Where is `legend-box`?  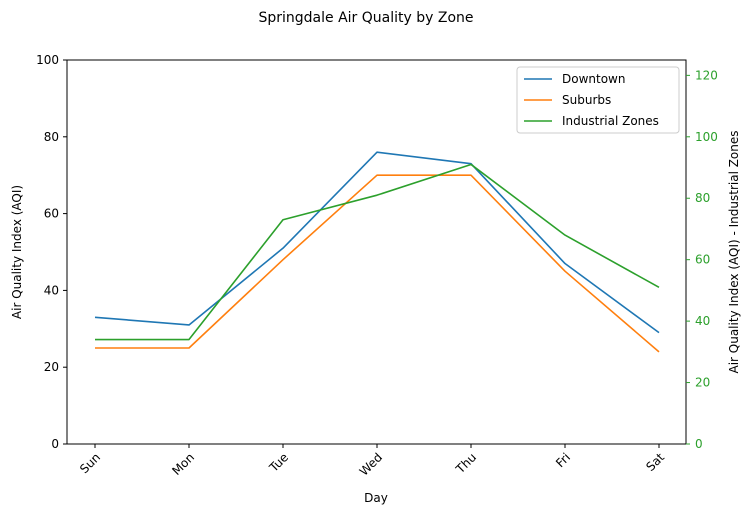
legend-box is located at coordinates (598, 100).